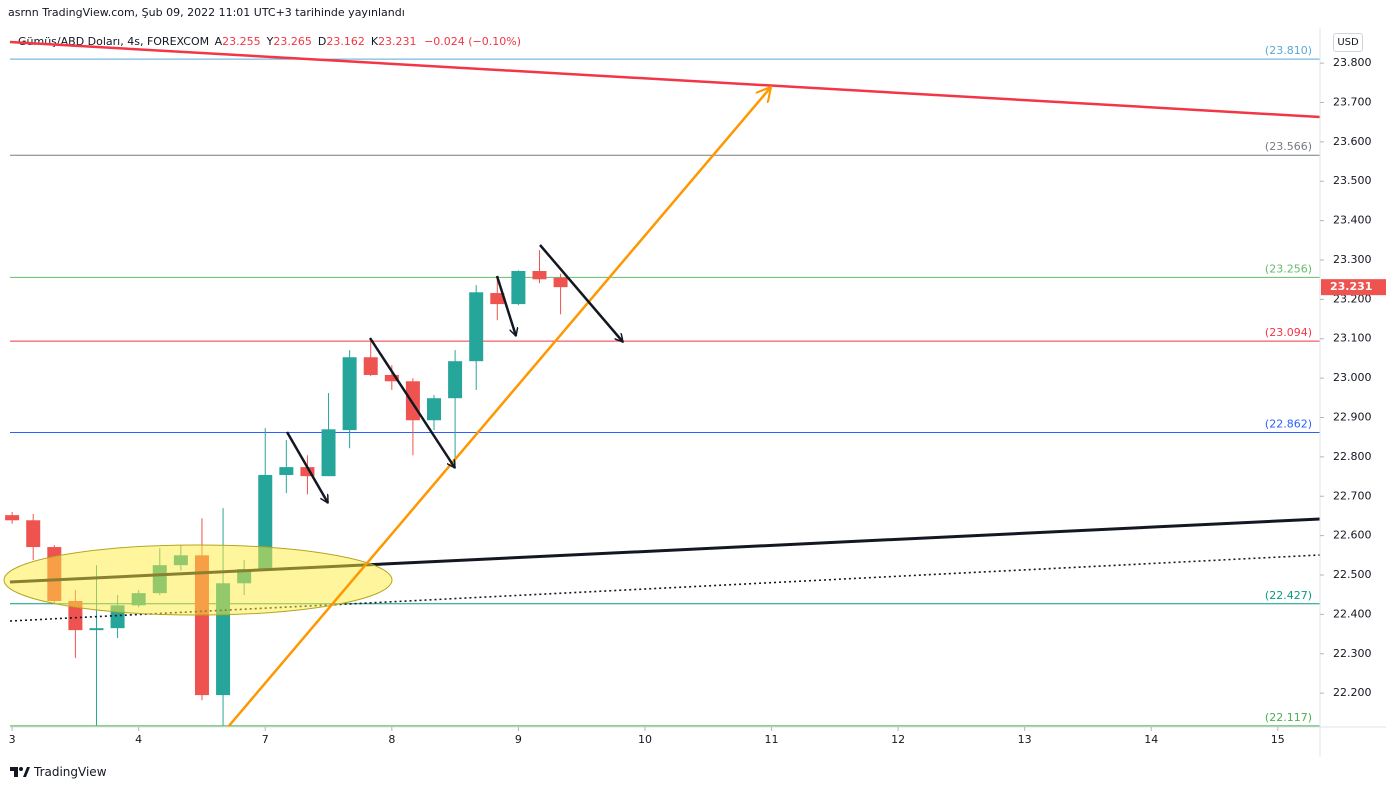  What do you see at coordinates (1288, 595) in the screenshot?
I see `level-label: (22.427)` at bounding box center [1288, 595].